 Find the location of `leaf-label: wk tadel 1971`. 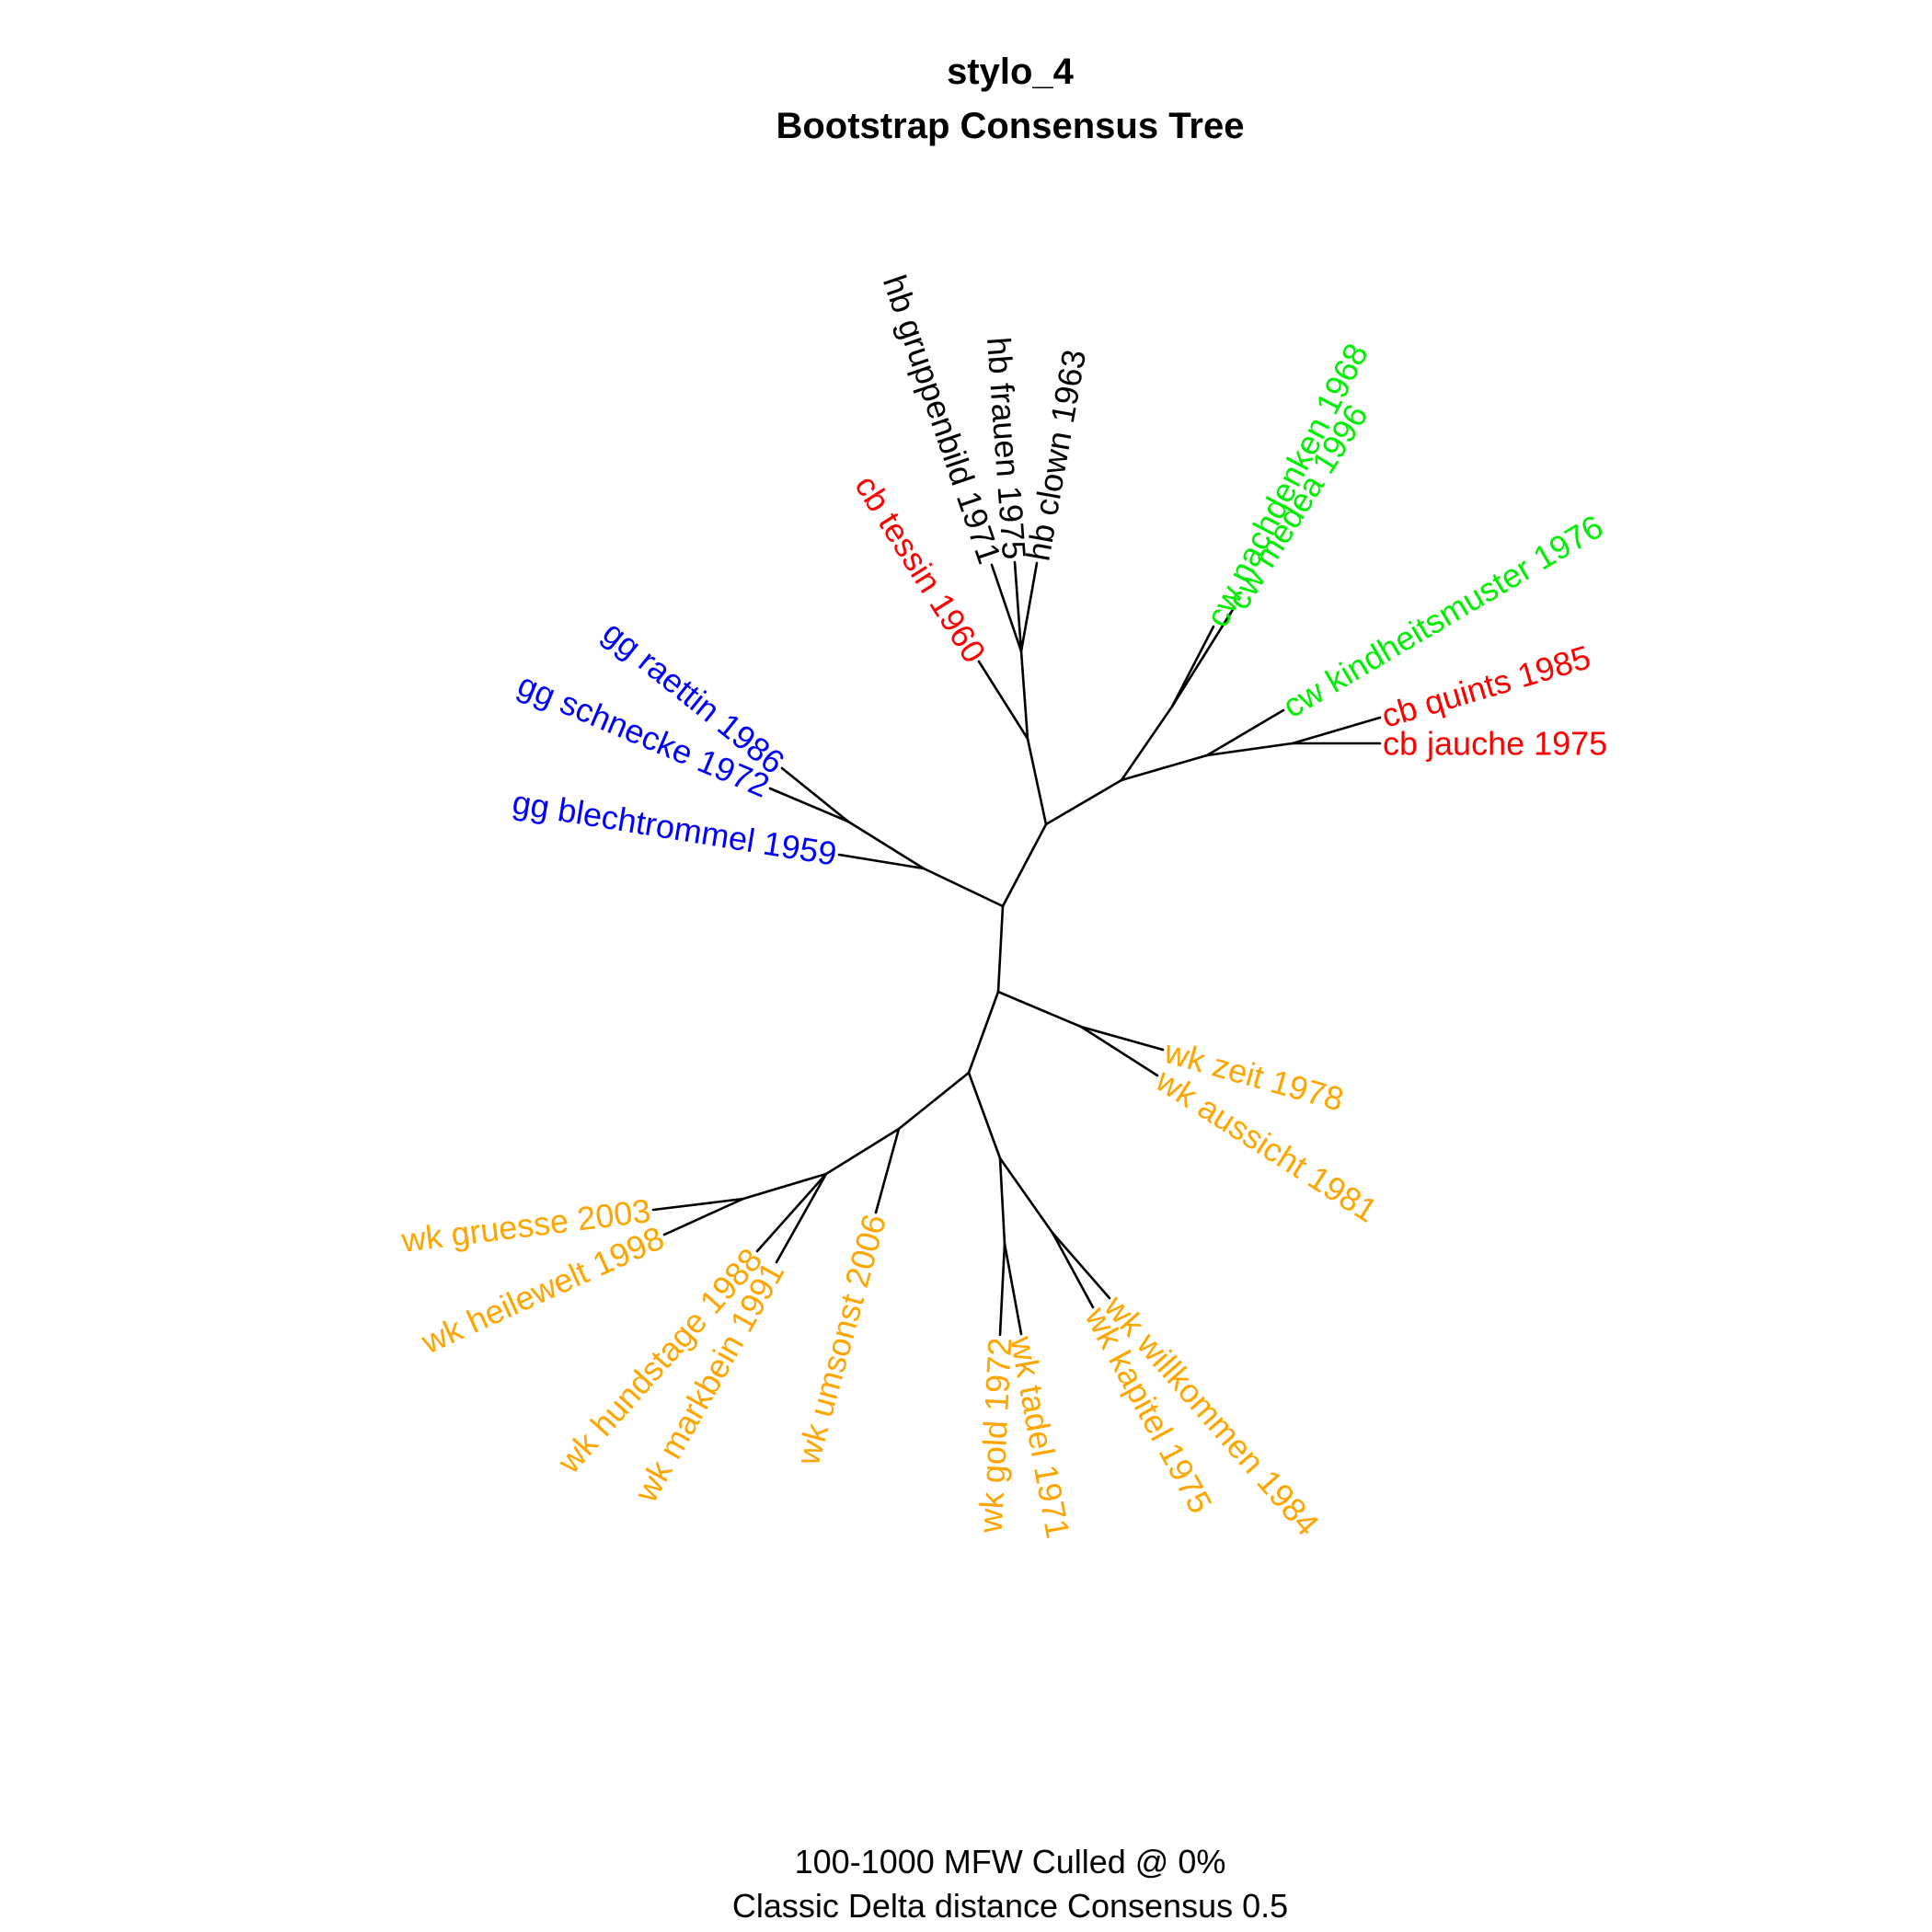

leaf-label: wk tadel 1971 is located at coordinates (1040, 1436).